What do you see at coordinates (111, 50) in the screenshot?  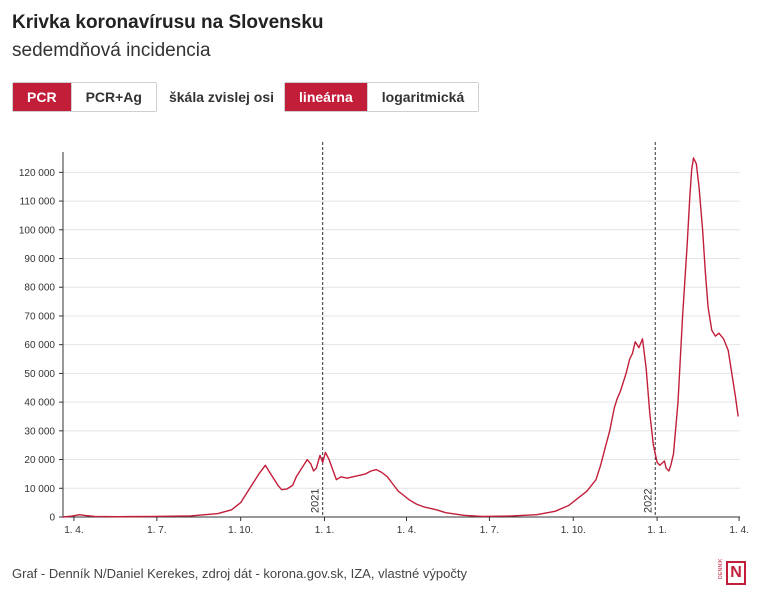 I see `chart-subtitle: sedemdňová incidencia` at bounding box center [111, 50].